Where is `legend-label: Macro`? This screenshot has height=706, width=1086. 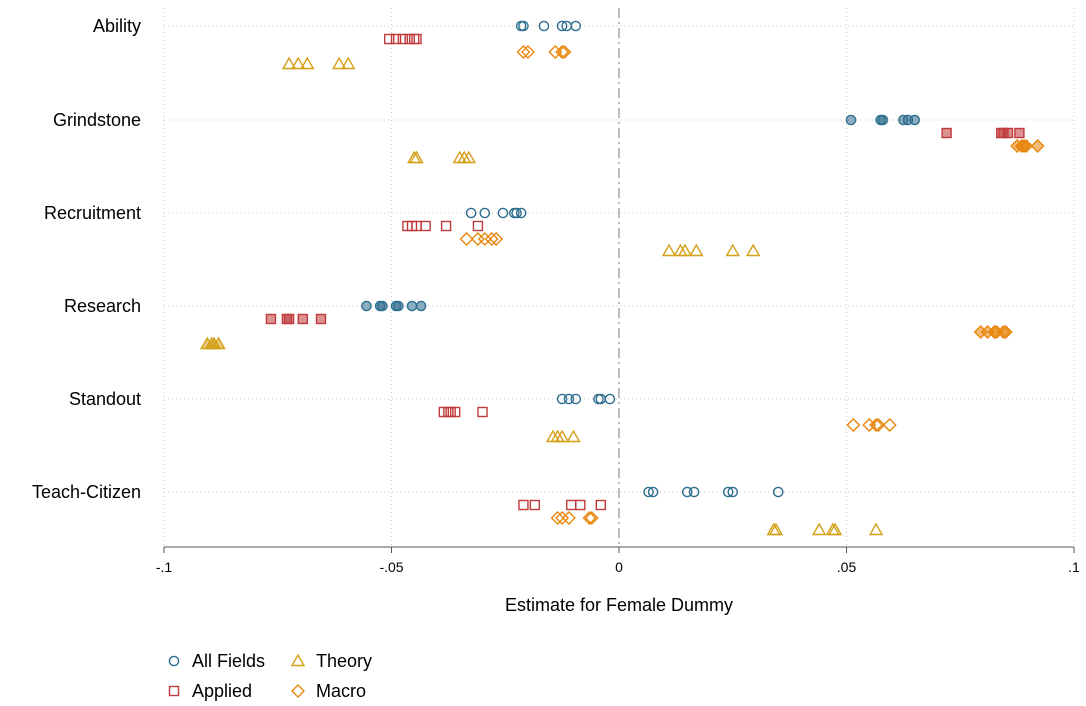 legend-label: Macro is located at coordinates (341, 691).